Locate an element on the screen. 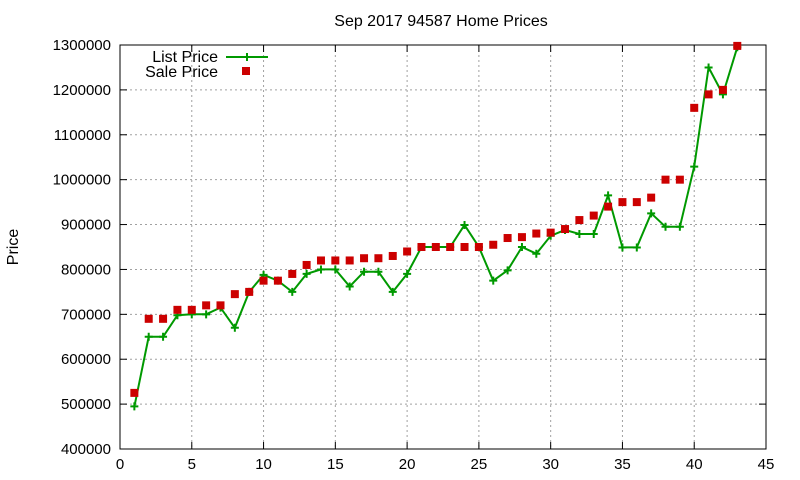 This screenshot has width=800, height=480. legend-label-list-price: List Price is located at coordinates (185, 57).